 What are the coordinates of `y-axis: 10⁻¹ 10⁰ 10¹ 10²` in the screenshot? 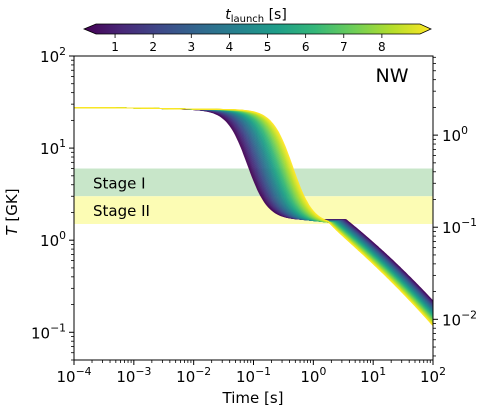 It's located at (52, 203).